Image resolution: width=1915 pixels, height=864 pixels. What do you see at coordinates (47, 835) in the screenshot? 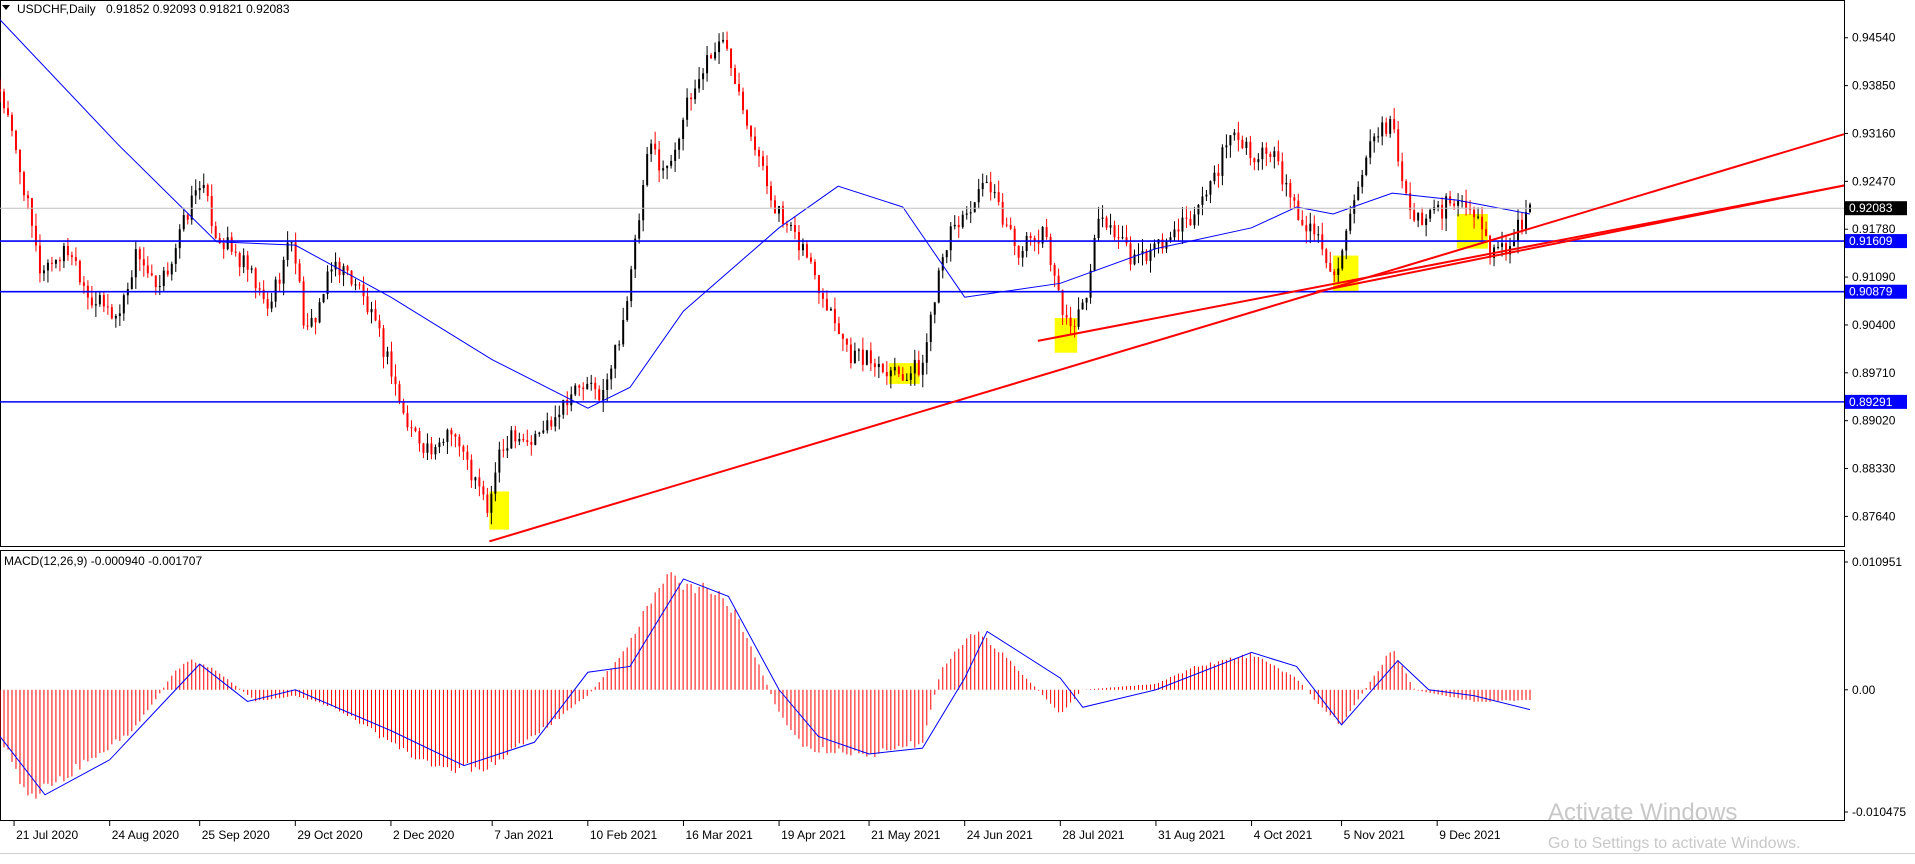
I see `time-tick-label: 21 Jul 2020` at bounding box center [47, 835].